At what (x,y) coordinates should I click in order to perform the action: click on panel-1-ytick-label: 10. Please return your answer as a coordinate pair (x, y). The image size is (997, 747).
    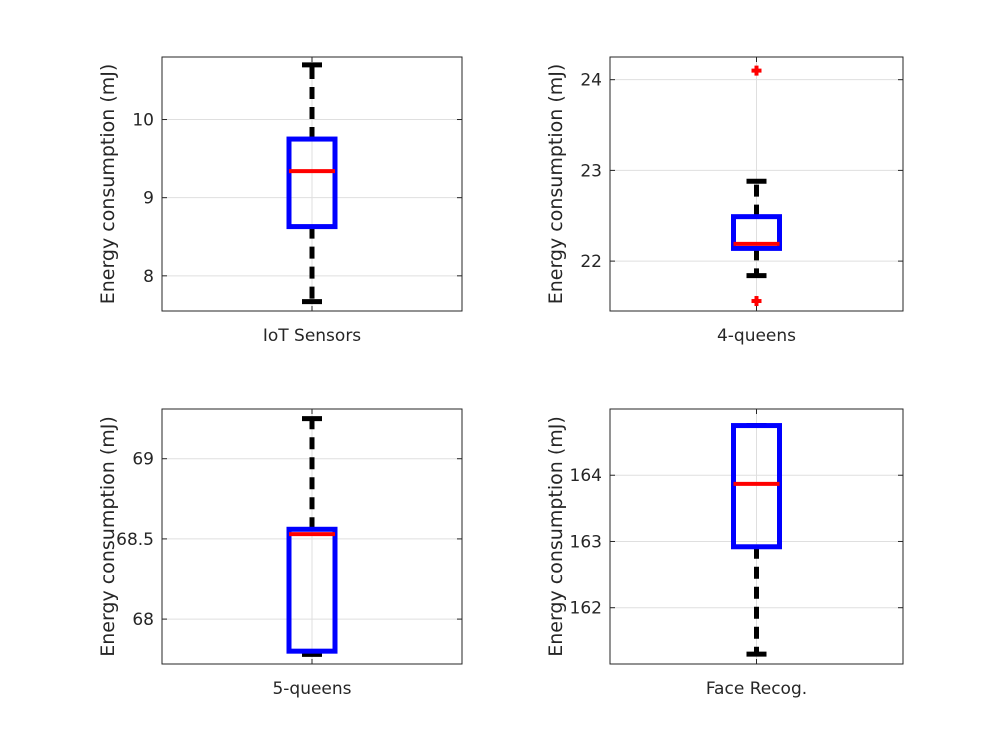
    Looking at the image, I should click on (143, 121).